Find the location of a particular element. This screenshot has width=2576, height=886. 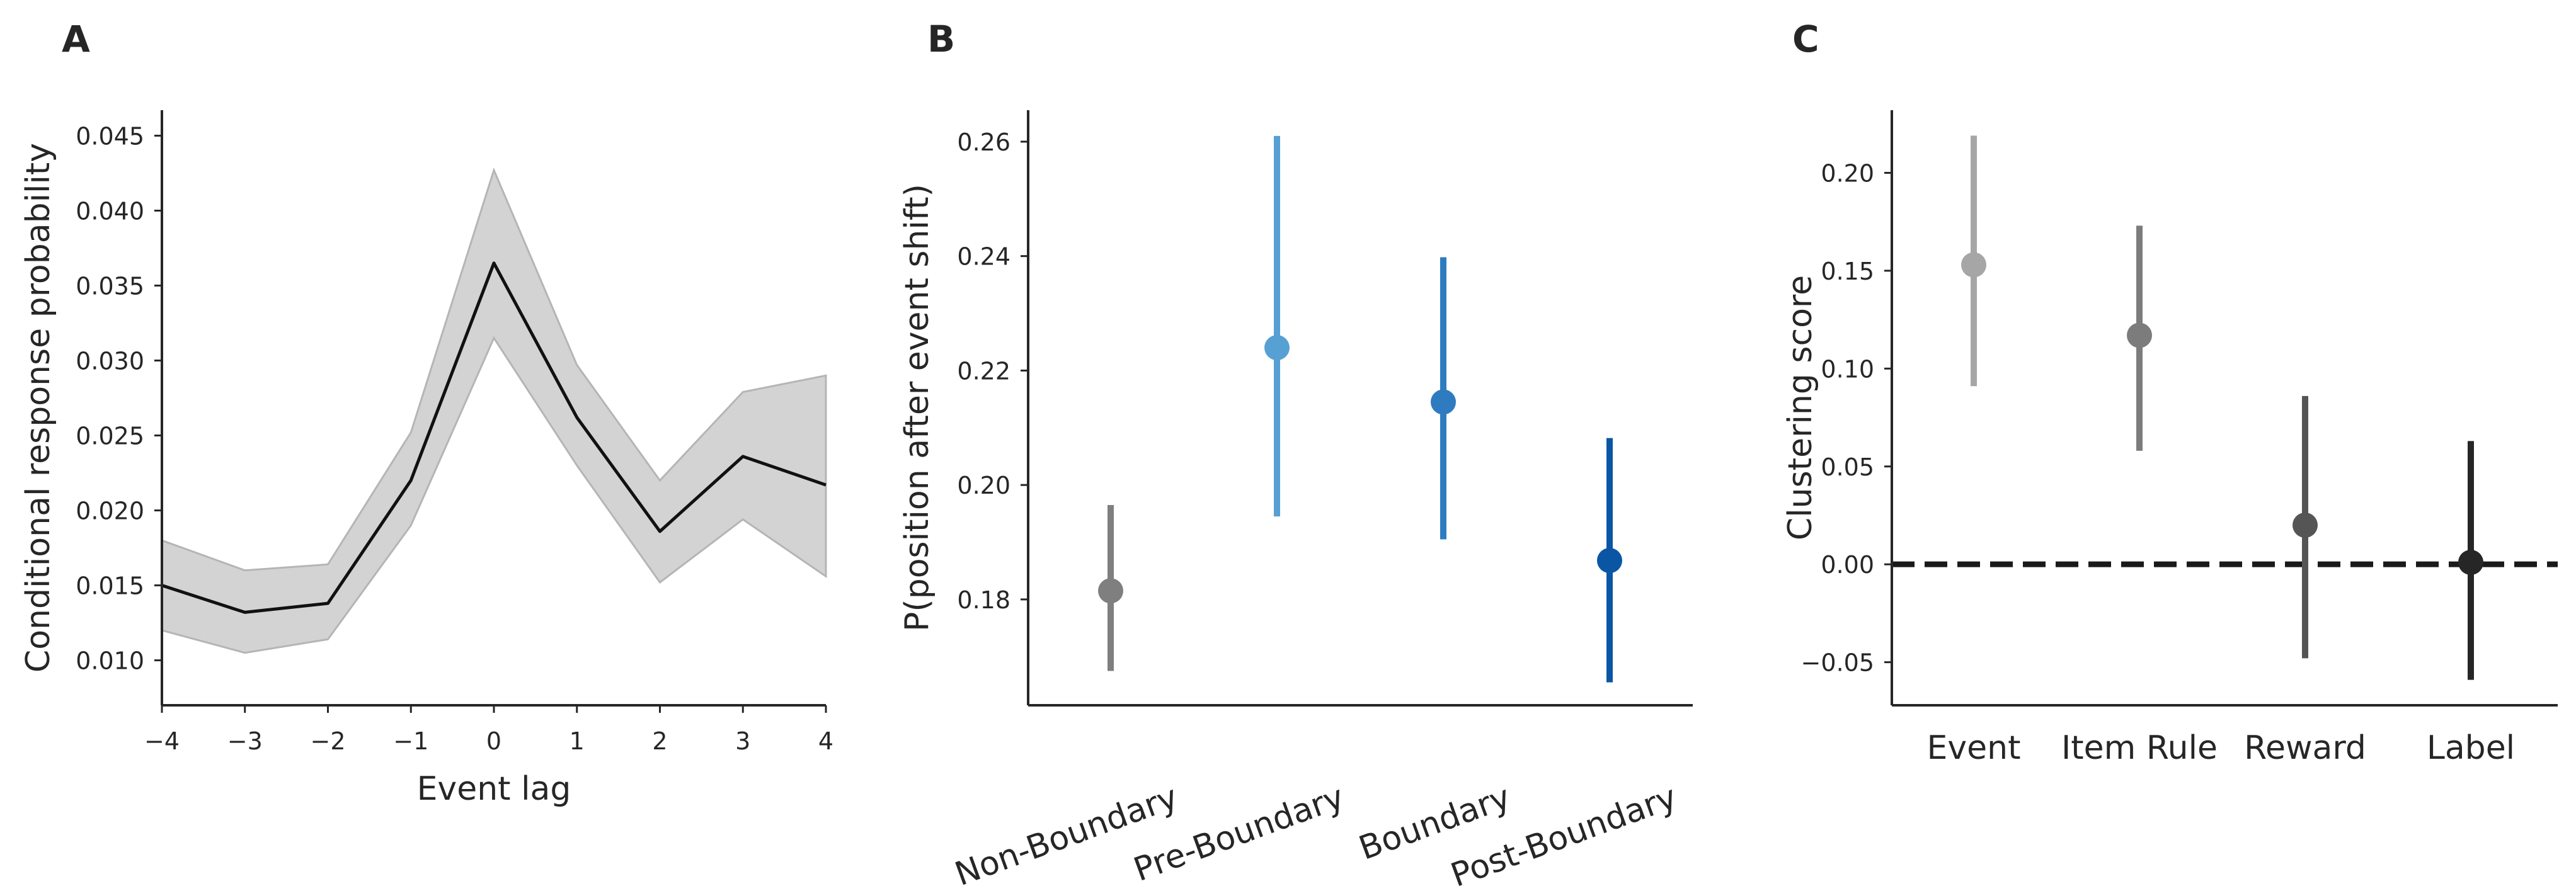

panel-a-y-tick-label: 0.030 is located at coordinates (110, 361).